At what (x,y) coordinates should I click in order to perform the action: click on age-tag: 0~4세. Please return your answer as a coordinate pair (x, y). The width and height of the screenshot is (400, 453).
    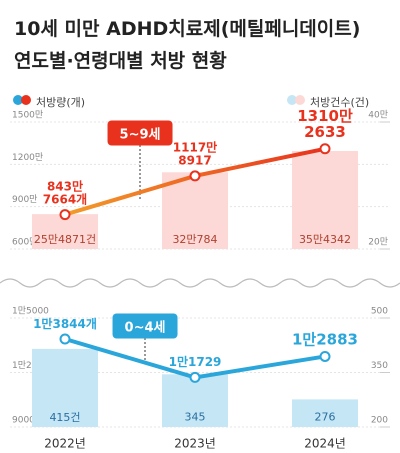
    Looking at the image, I should click on (145, 326).